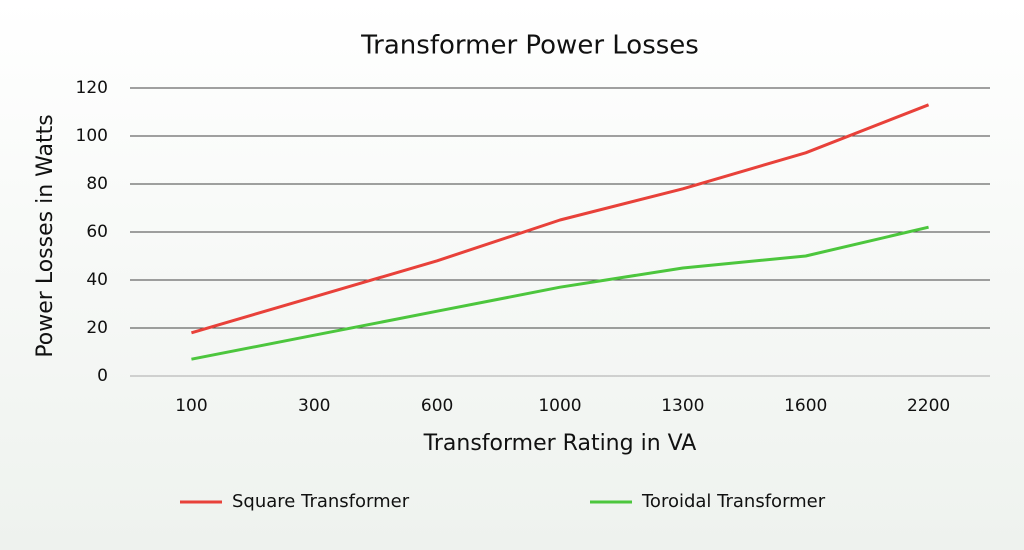 This screenshot has height=550, width=1024. I want to click on y-axis-title: Power Losses in Watts, so click(45, 235).